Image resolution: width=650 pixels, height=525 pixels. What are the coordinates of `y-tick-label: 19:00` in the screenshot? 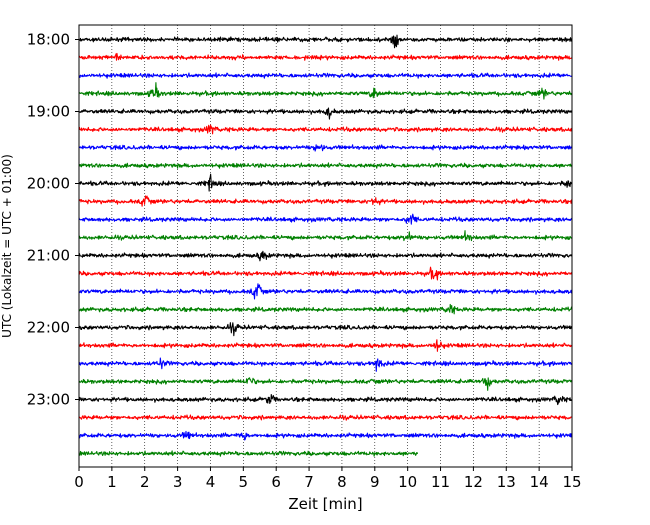 It's located at (48, 112).